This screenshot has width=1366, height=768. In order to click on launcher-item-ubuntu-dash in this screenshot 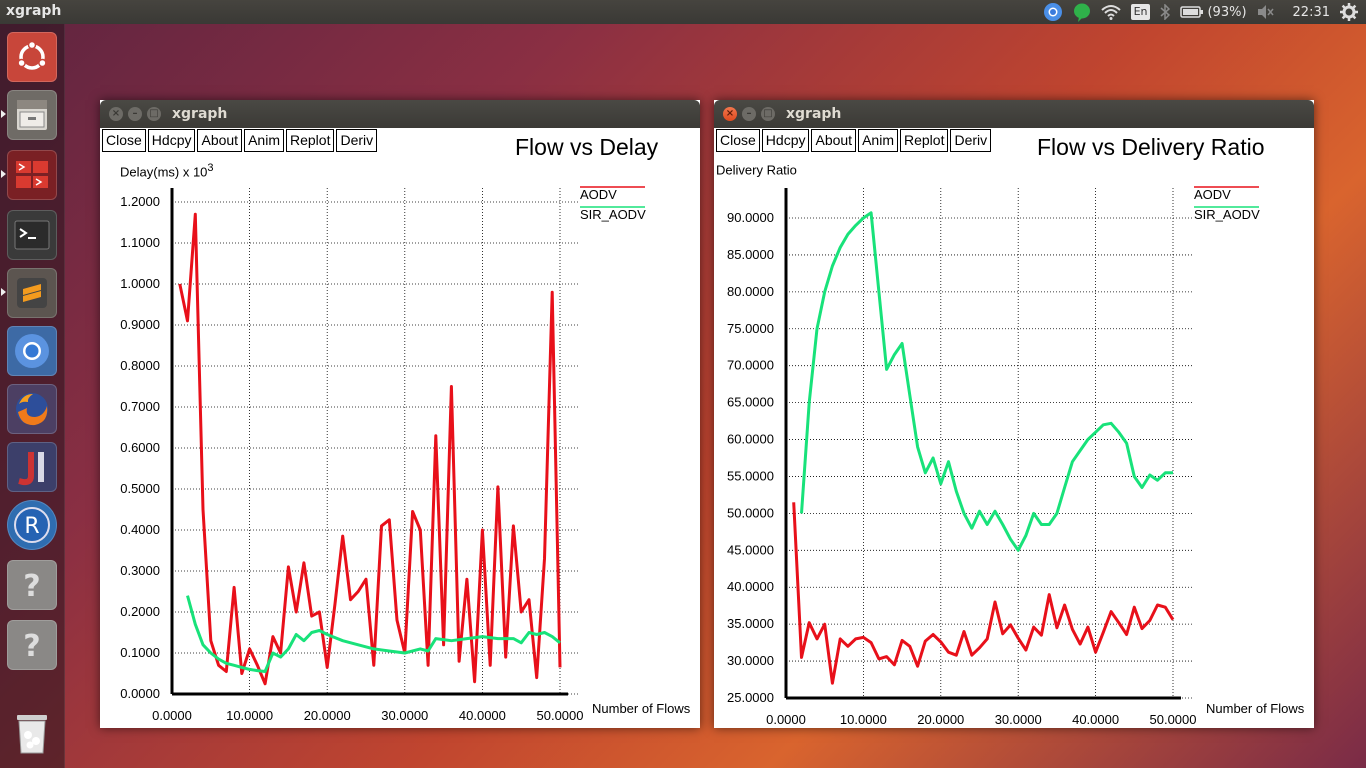, I will do `click(32, 57)`.